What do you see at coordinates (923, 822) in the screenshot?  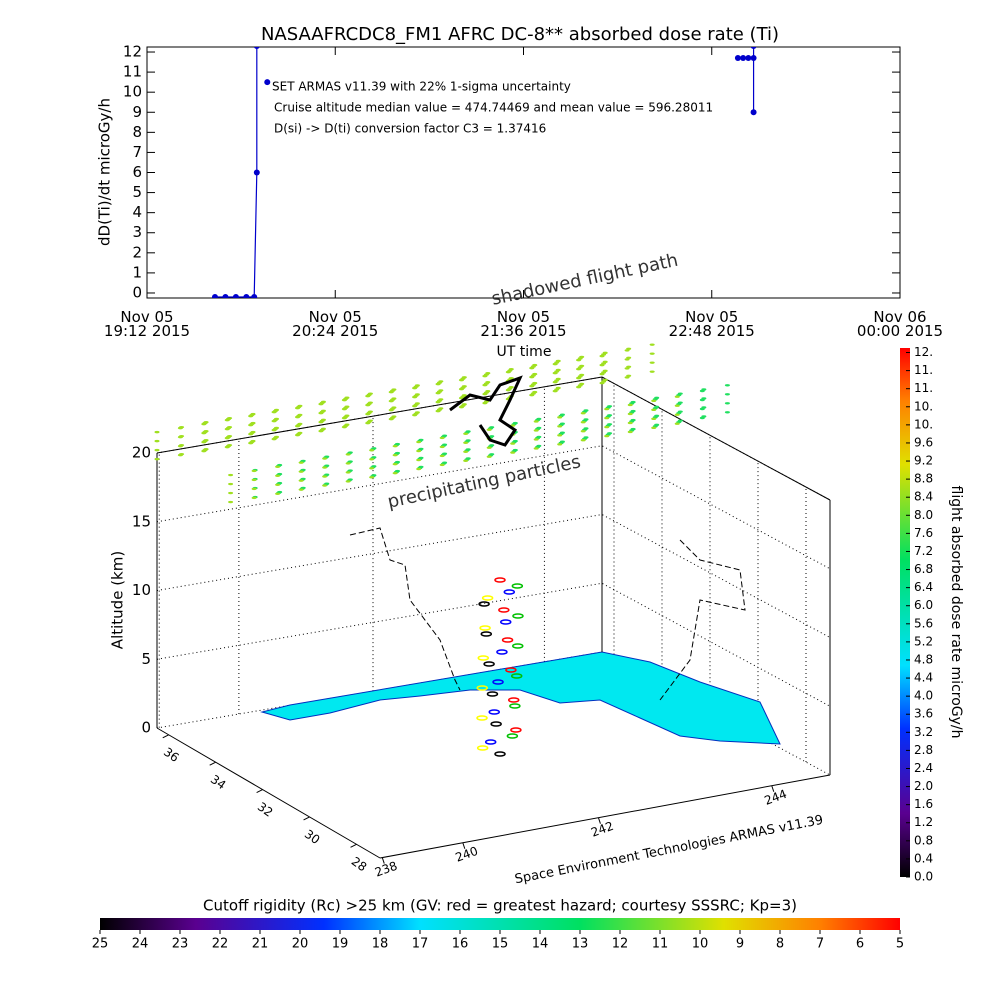 I see `colorbar-tick-label: 1.2` at bounding box center [923, 822].